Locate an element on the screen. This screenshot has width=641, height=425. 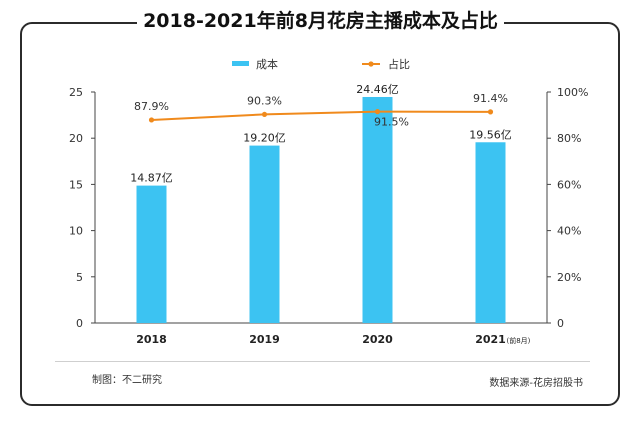
line-label-2018: 87.9% is located at coordinates (151, 106).